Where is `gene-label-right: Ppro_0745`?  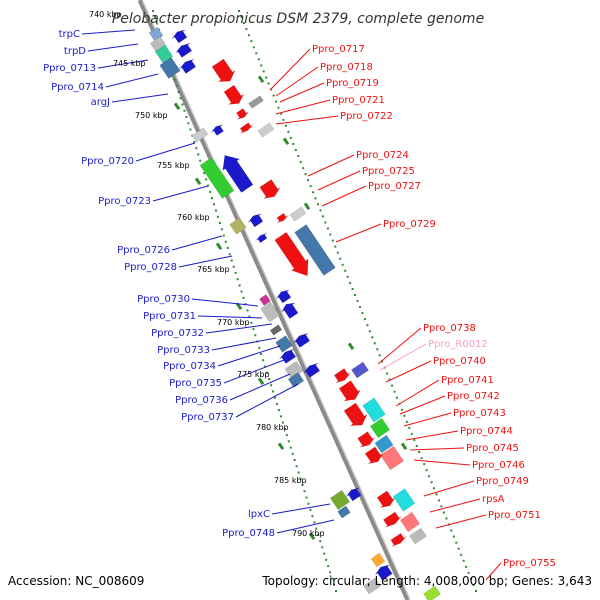
gene-label-right: Ppro_0745 is located at coordinates (492, 448).